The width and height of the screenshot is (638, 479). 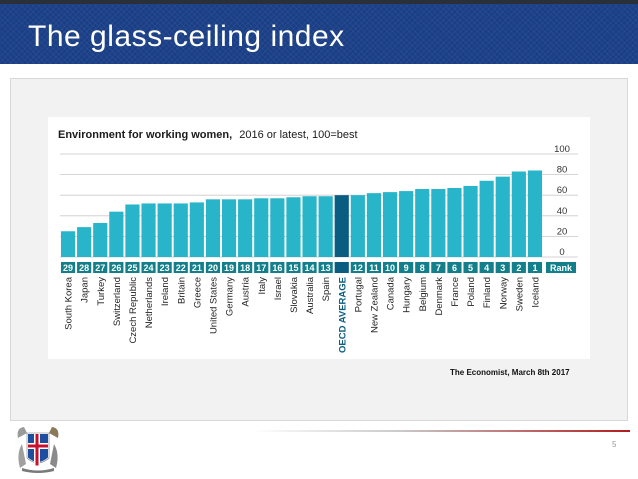 I want to click on y-tick-label: 80, so click(x=562, y=170).